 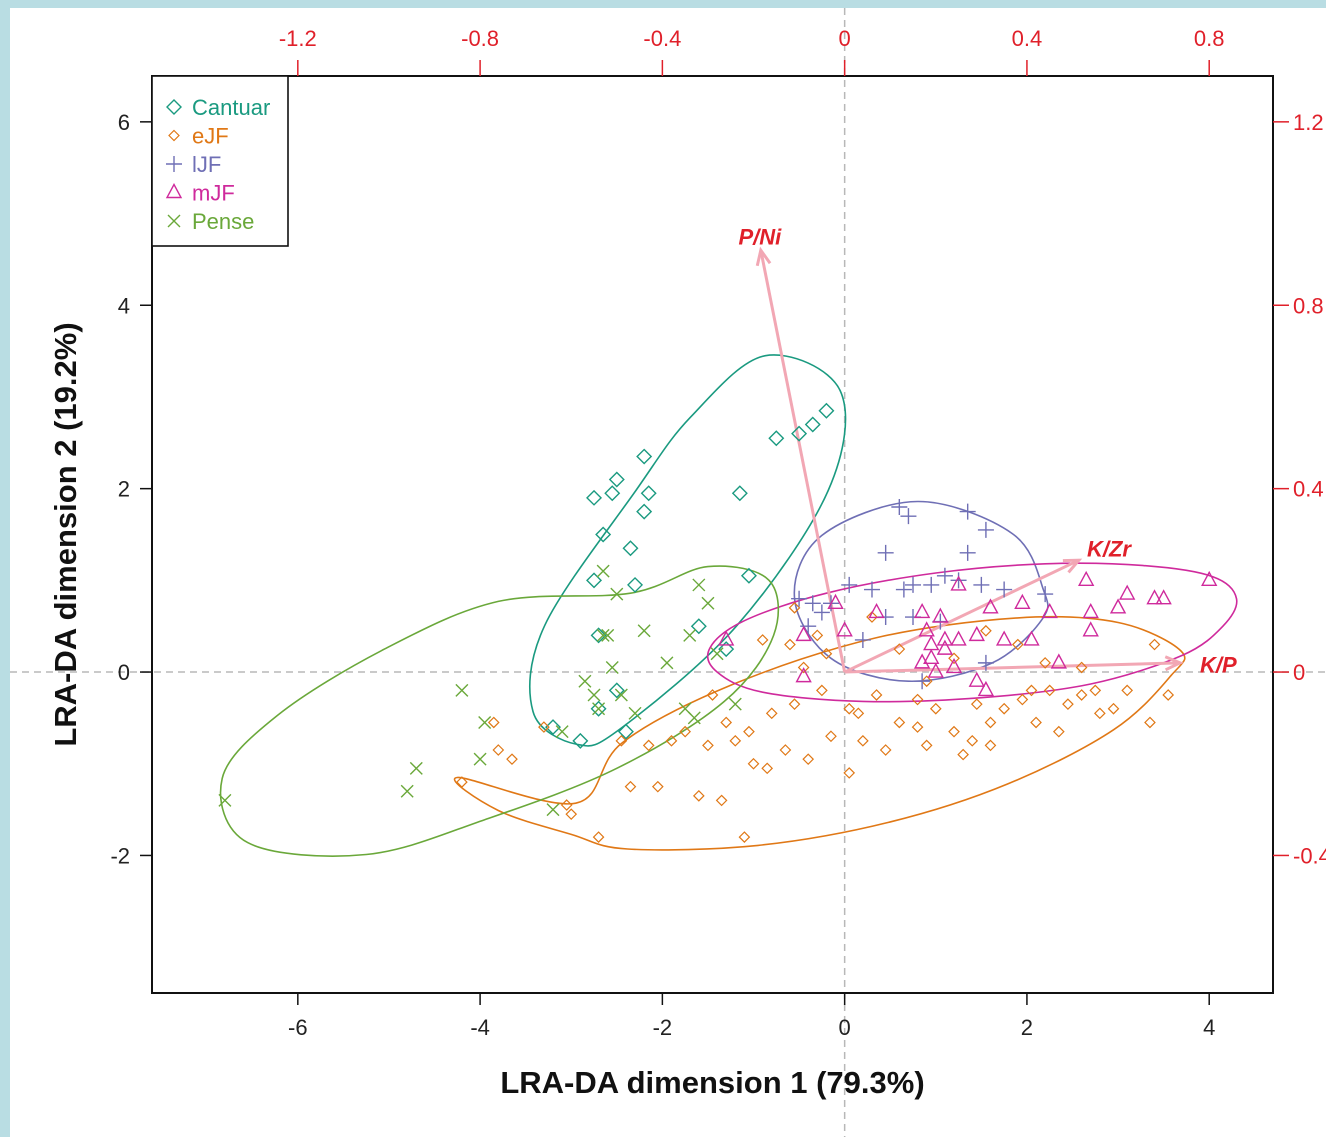 I want to click on legend-label-mjf: mJF, so click(x=213, y=193).